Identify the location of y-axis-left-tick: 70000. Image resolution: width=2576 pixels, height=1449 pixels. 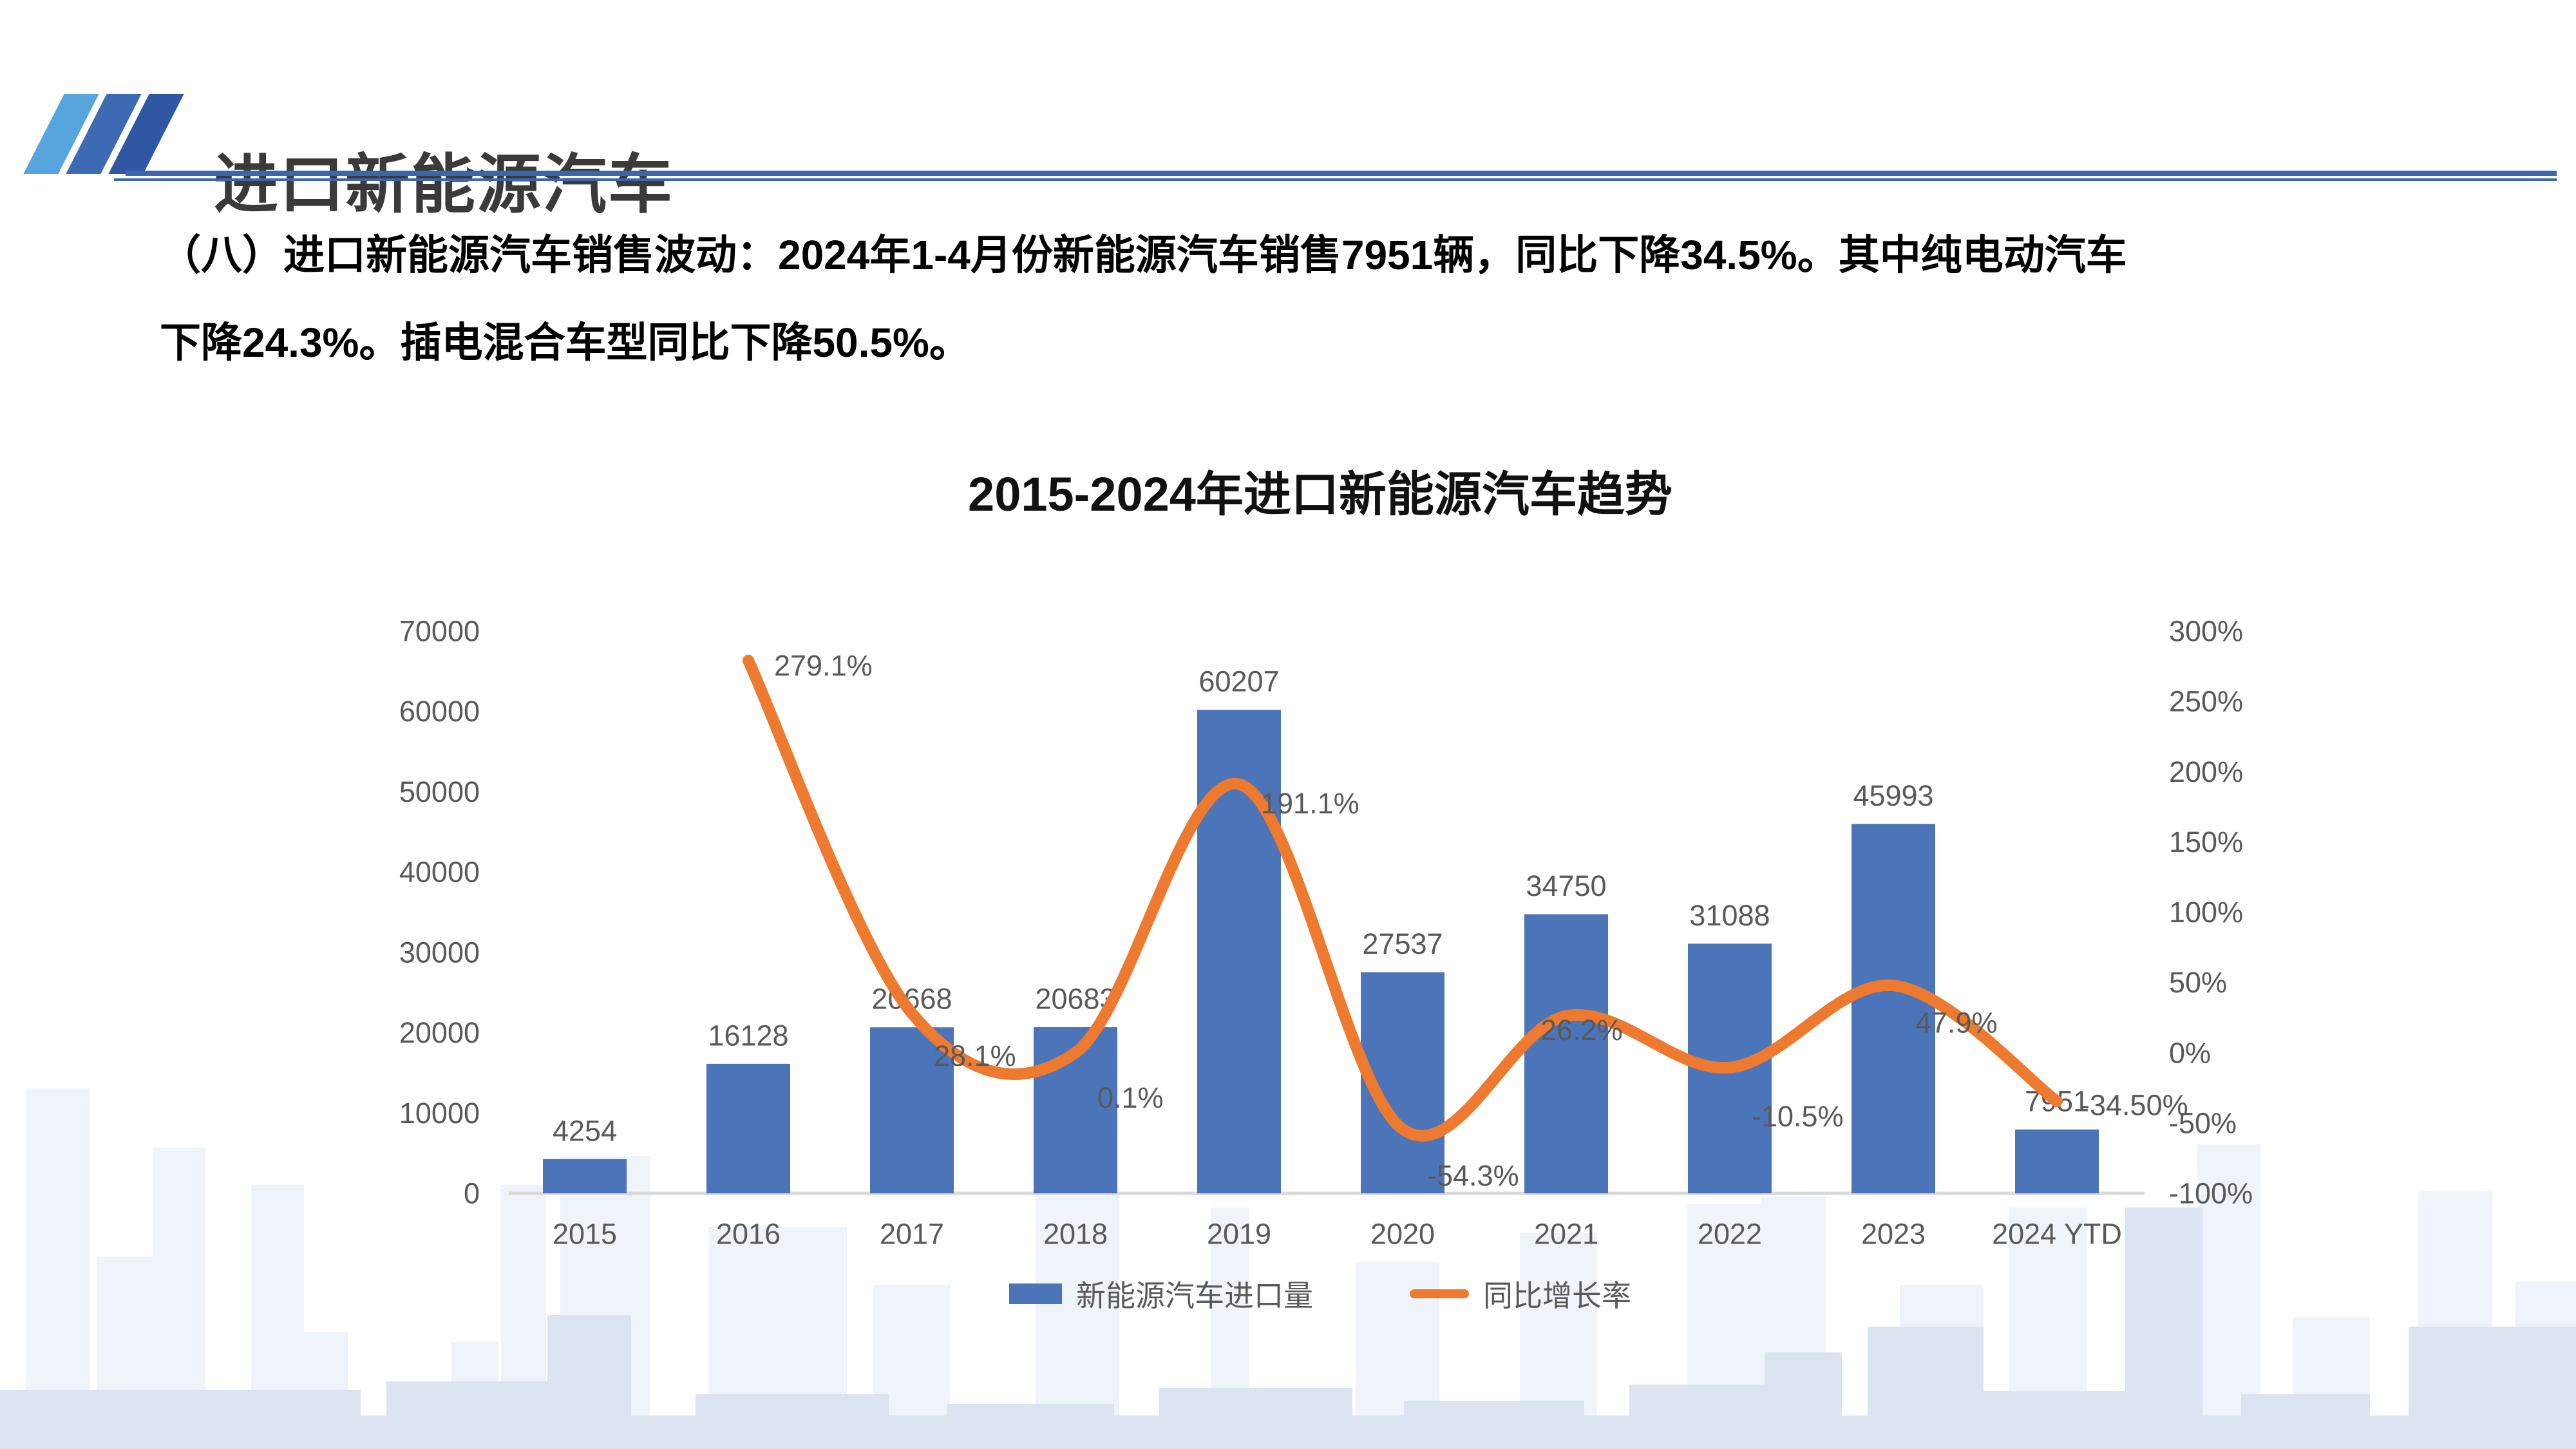
(439, 631).